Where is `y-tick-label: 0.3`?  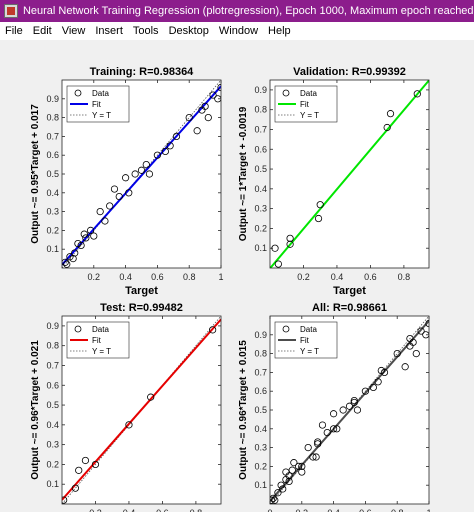 y-tick-label: 0.3 is located at coordinates (260, 448).